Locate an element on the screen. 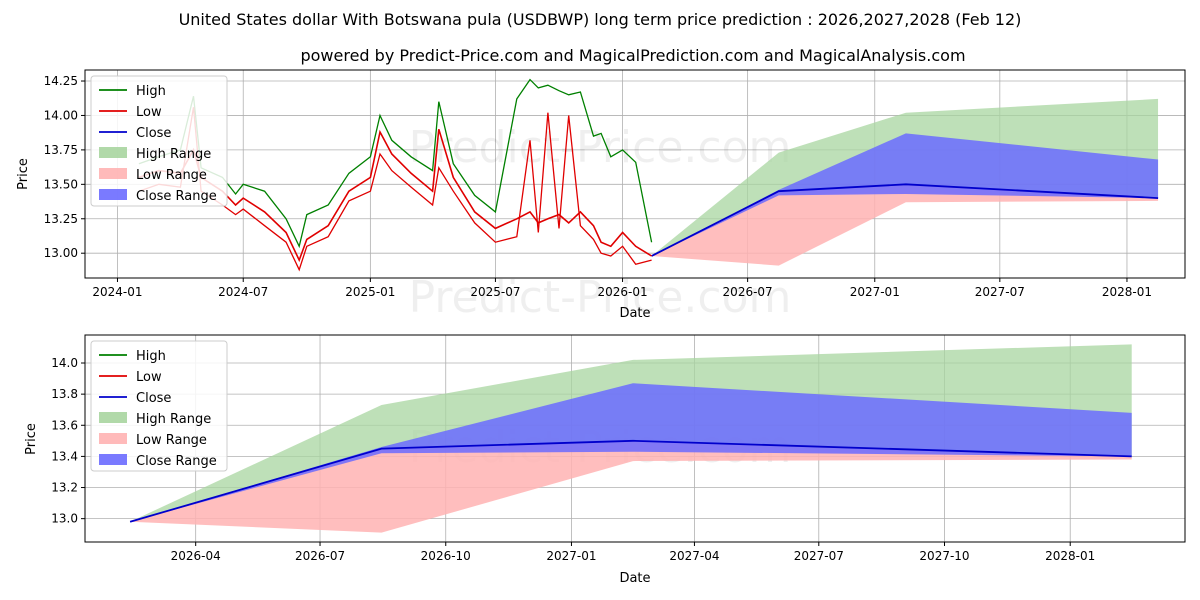 Image resolution: width=1200 pixels, height=600 pixels. history-close-line is located at coordinates (395, 195).